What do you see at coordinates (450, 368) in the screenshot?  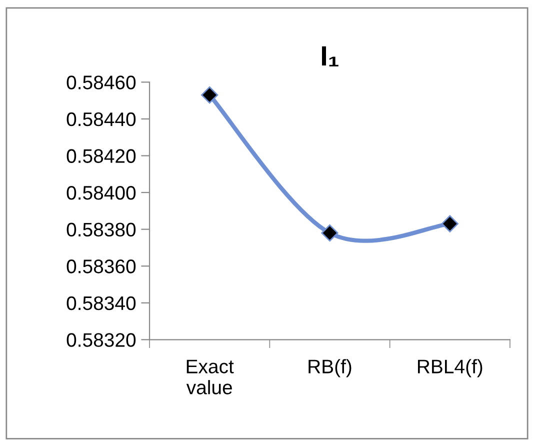 I see `x-tick-label: RBL4(f)` at bounding box center [450, 368].